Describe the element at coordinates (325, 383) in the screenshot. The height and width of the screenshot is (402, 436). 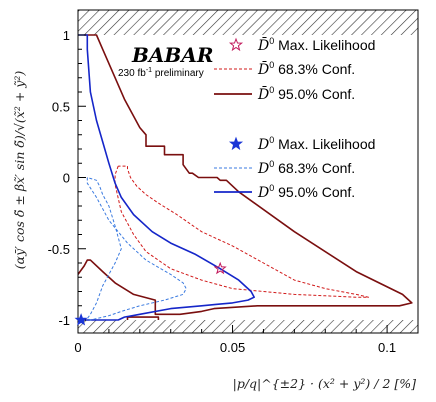
I see `x-axis-title: |p/q|^{±2} · (x² + y²) / 2 [%]` at that location.